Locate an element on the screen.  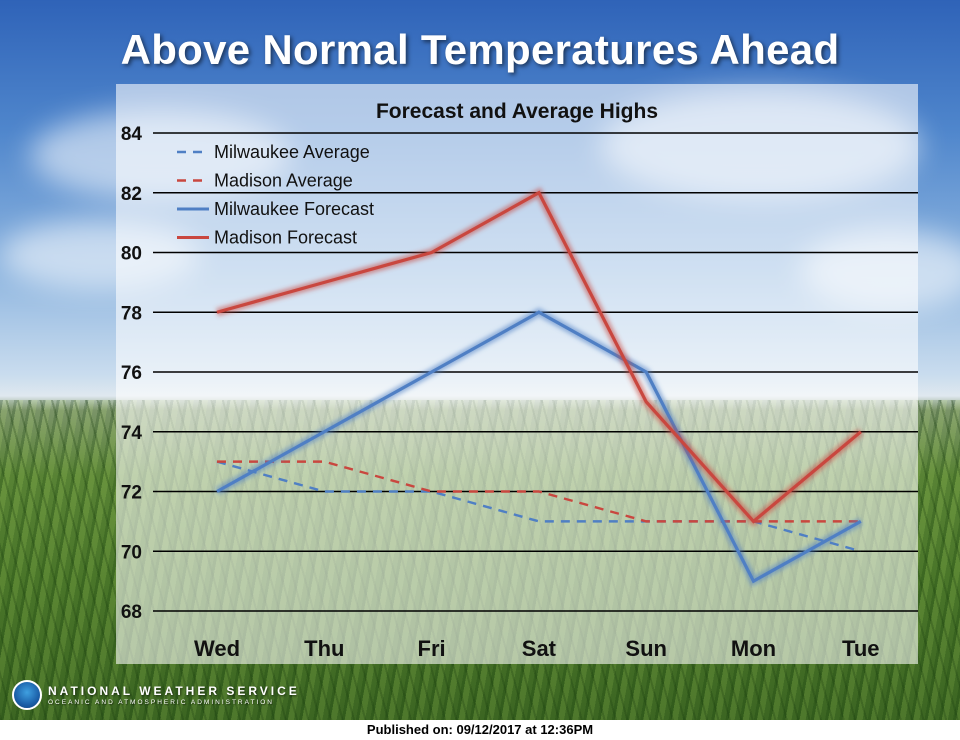
y-tick-label: 76 is located at coordinates (131, 373).